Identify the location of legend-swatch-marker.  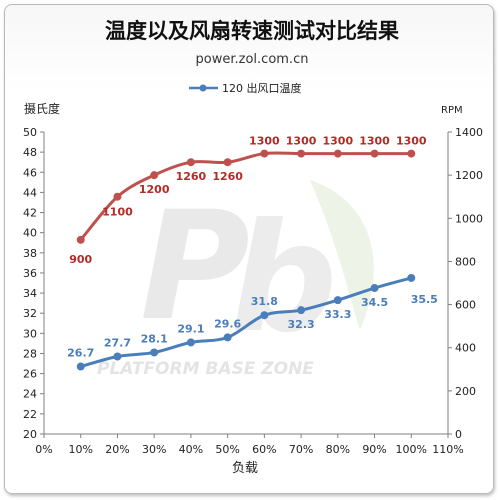
(203, 88).